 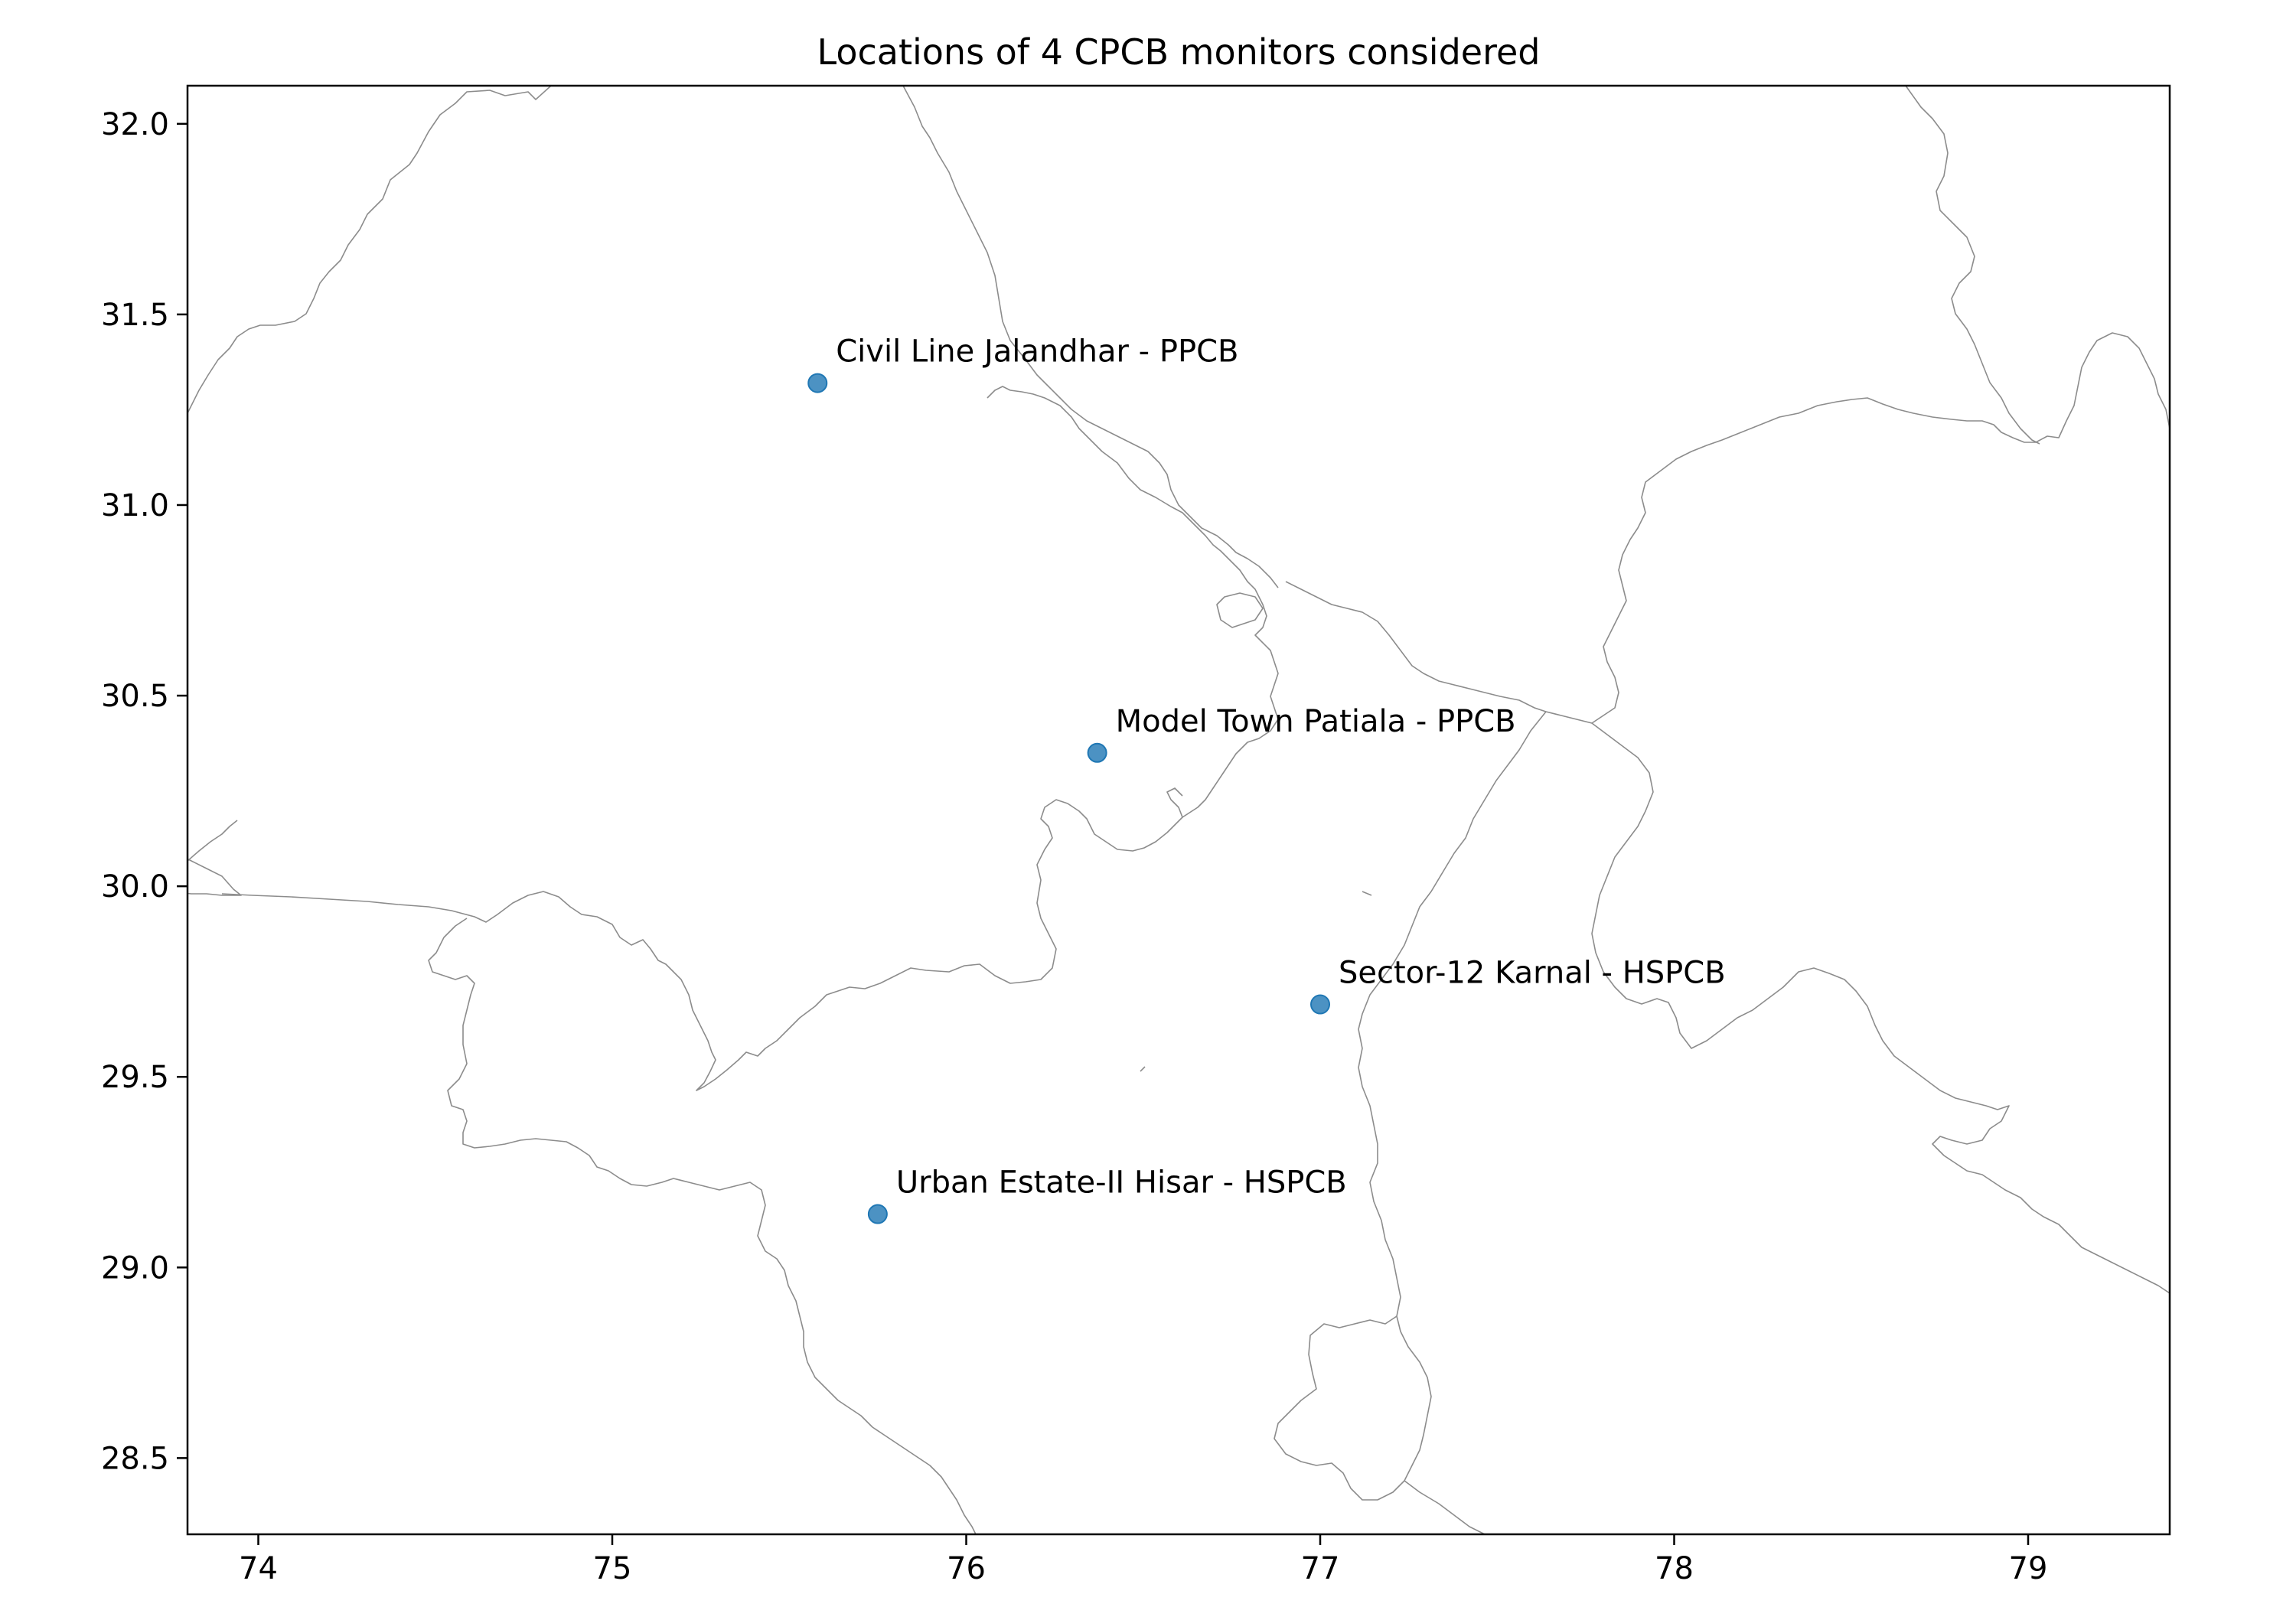 What do you see at coordinates (213, 841) in the screenshot?
I see `pakistan-border-fragment` at bounding box center [213, 841].